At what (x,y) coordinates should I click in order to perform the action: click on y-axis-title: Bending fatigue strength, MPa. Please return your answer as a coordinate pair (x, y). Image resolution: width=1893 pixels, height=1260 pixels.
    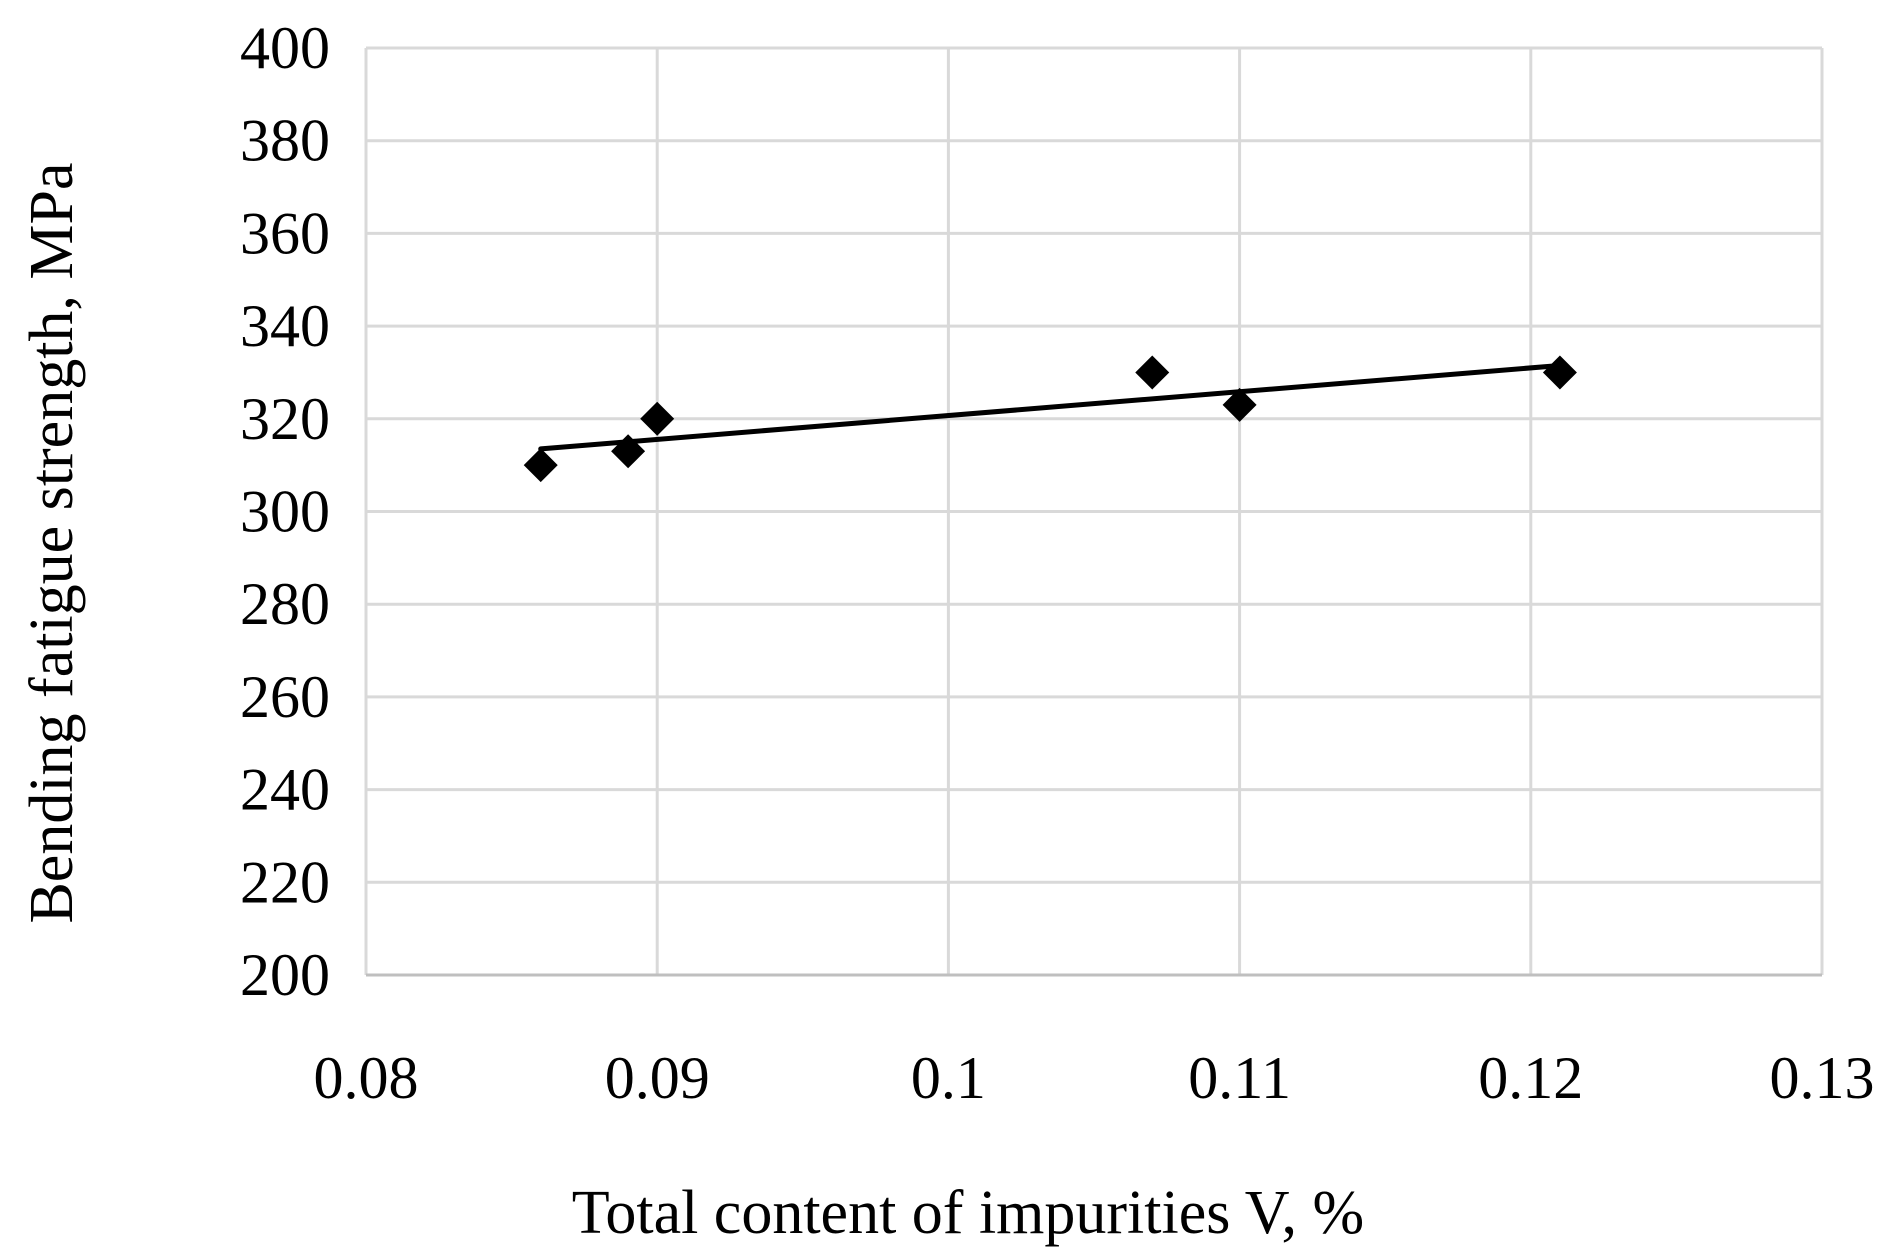
    Looking at the image, I should click on (52, 542).